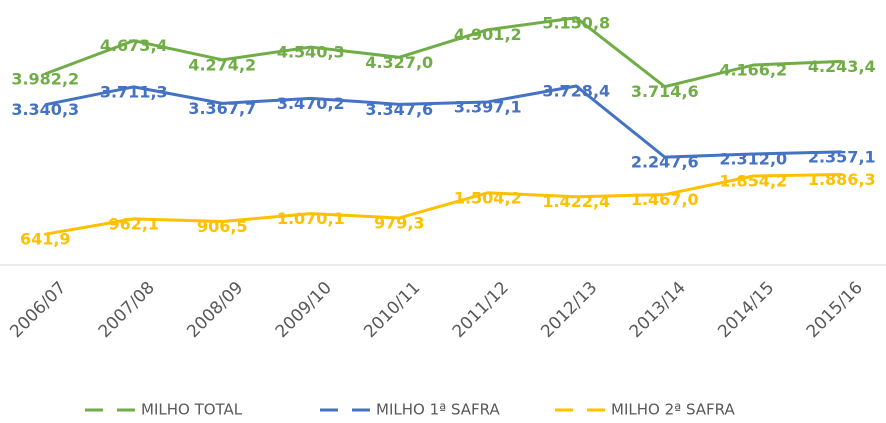 This screenshot has height=423, width=886. Describe the element at coordinates (443, 204) in the screenshot. I see `series-line` at that location.